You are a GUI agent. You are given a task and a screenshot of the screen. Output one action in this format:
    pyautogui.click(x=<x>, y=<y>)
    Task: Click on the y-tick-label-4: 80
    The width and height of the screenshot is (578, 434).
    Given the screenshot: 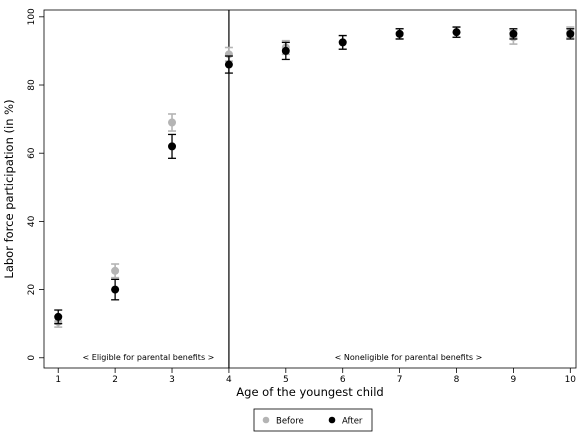 What is the action you would take?
    pyautogui.click(x=32, y=85)
    